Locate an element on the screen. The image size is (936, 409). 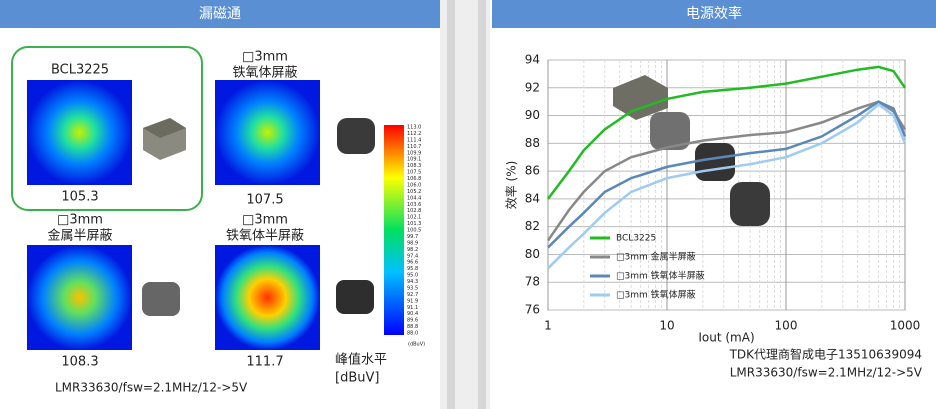
y-axis-label: 效率 (%) is located at coordinates (511, 185).